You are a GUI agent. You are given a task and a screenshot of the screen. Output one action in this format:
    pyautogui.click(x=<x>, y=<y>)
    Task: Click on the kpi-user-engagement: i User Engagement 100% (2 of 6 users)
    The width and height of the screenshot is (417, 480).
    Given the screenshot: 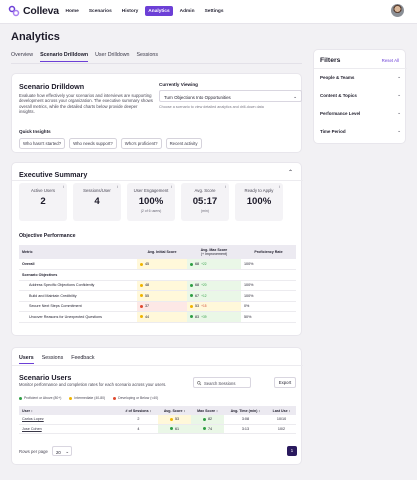 What is the action you would take?
    pyautogui.click(x=151, y=202)
    